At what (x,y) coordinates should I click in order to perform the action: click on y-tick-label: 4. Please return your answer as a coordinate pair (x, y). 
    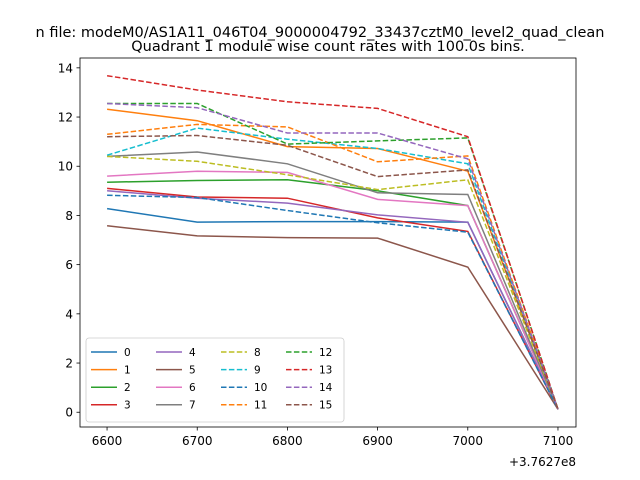
    Looking at the image, I should click on (69, 314).